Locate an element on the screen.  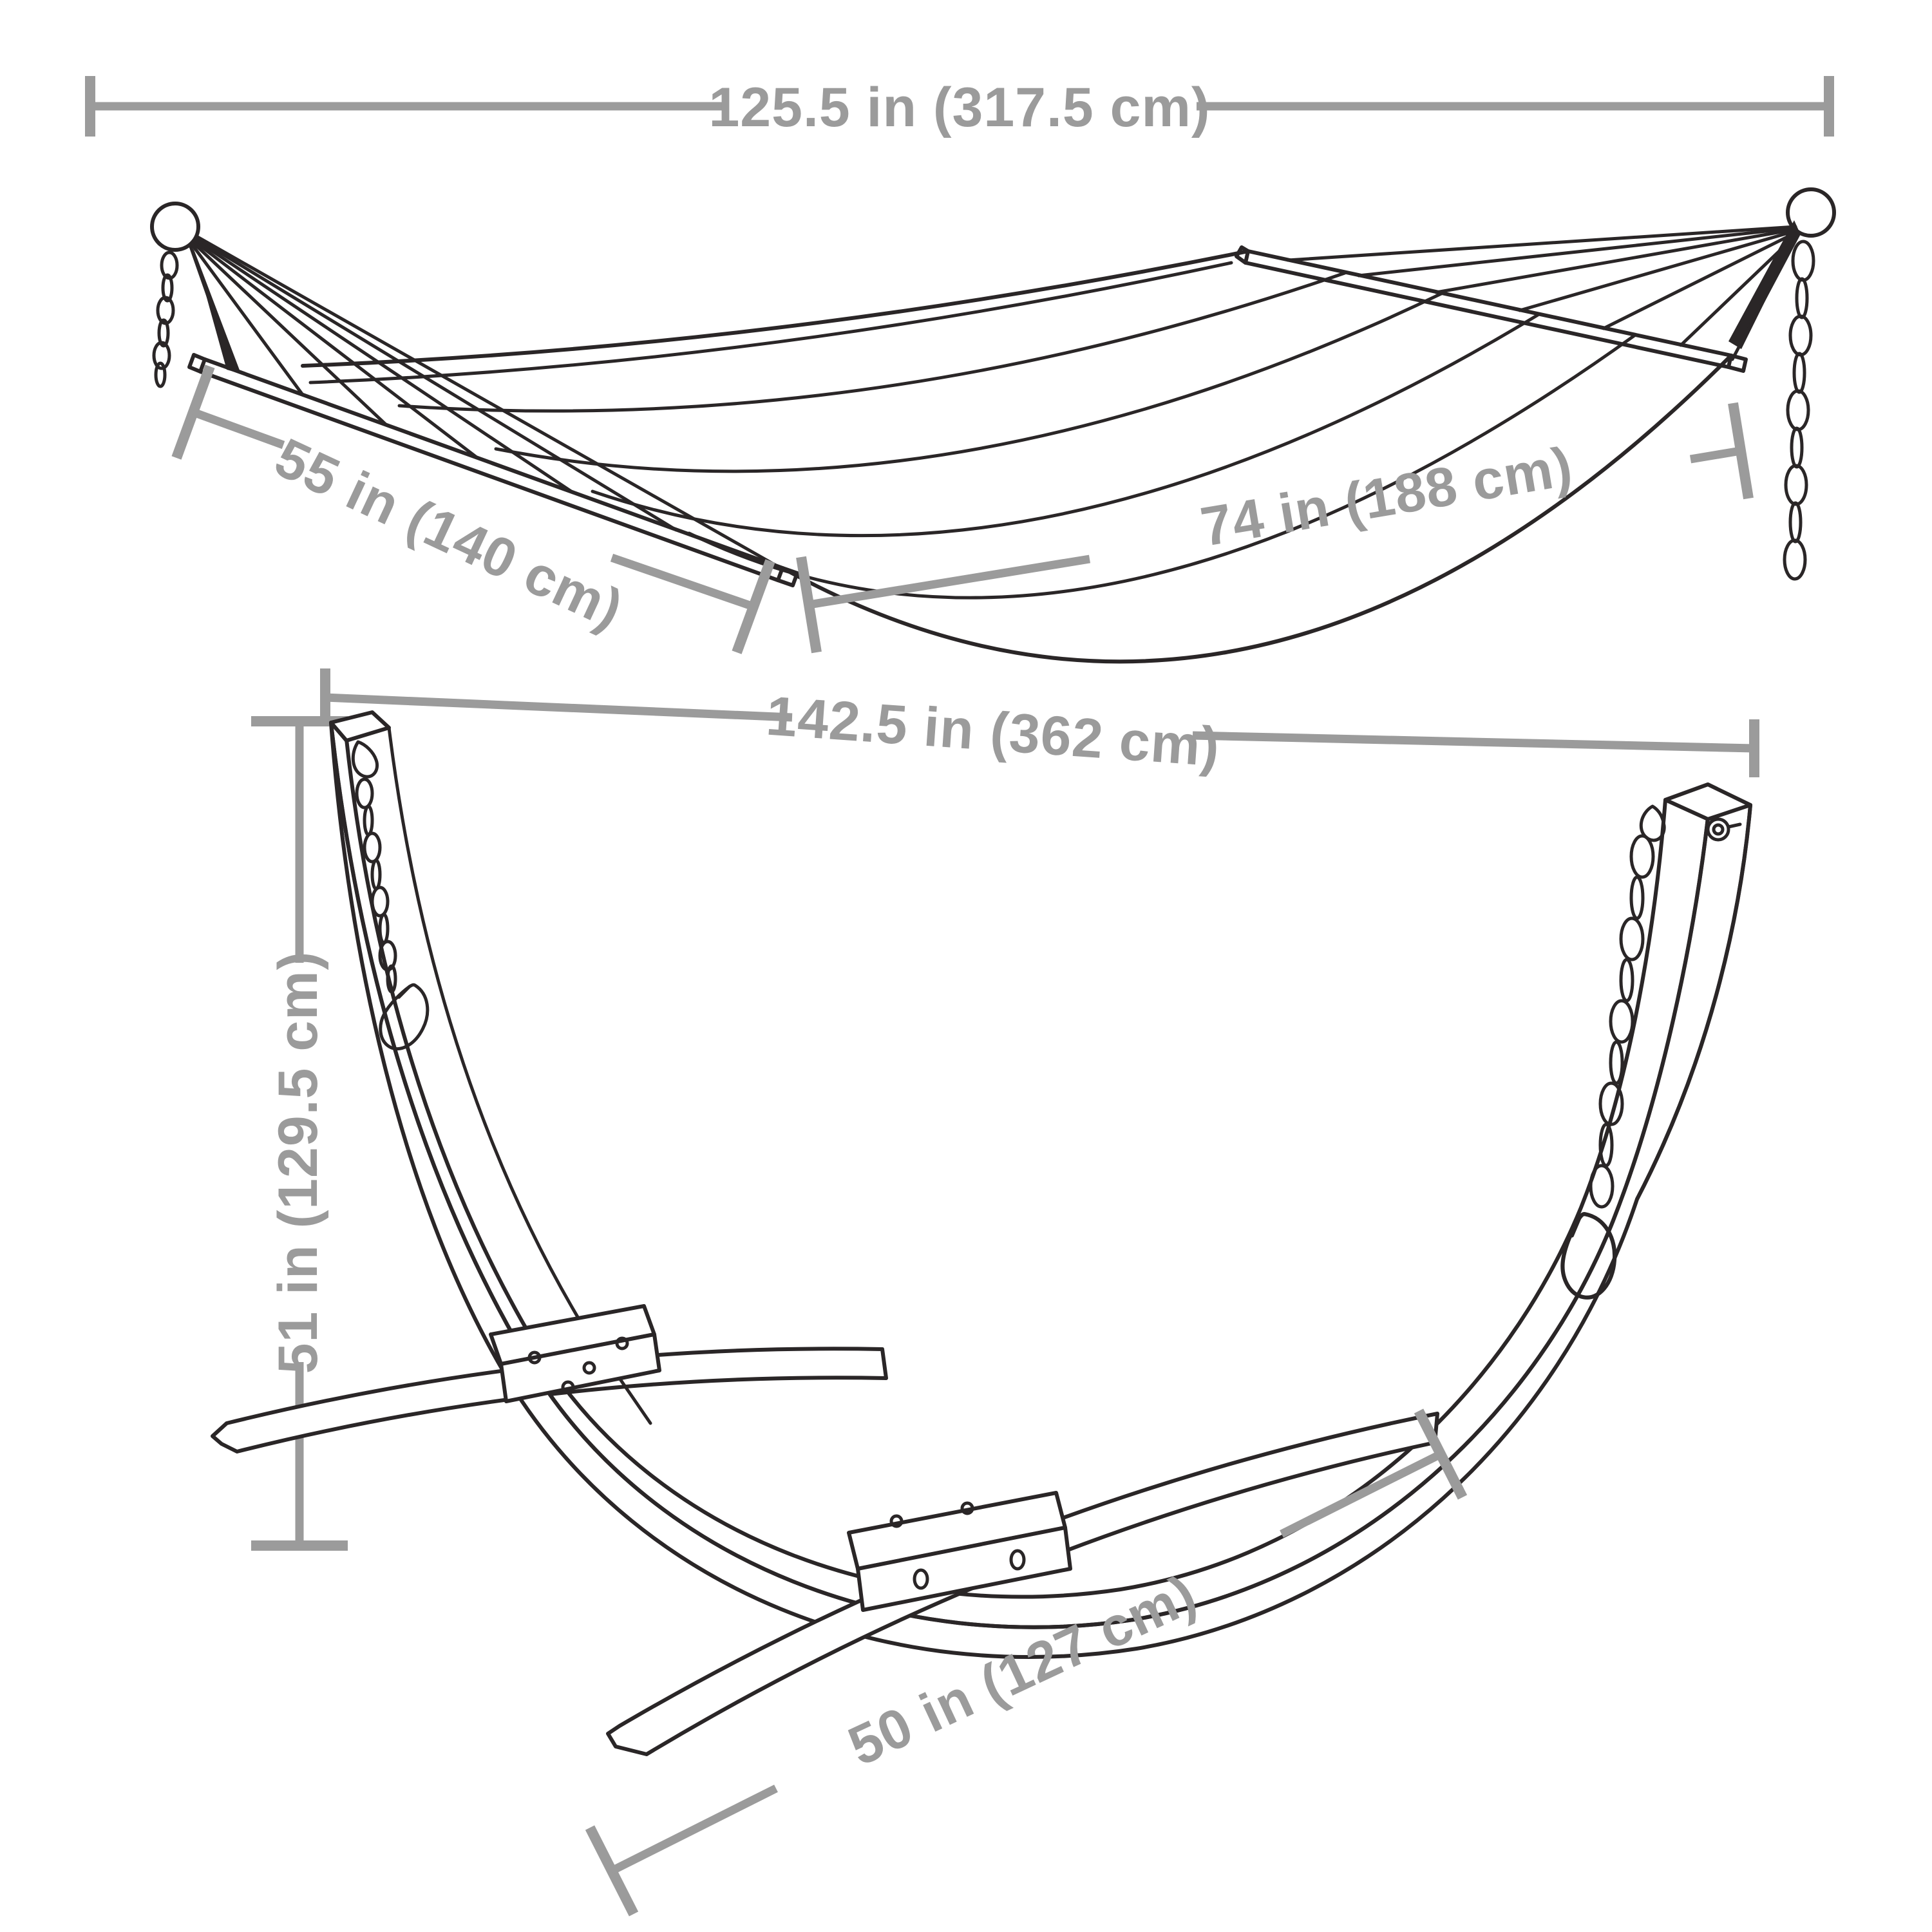
right-ring is located at coordinates (1811, 213).